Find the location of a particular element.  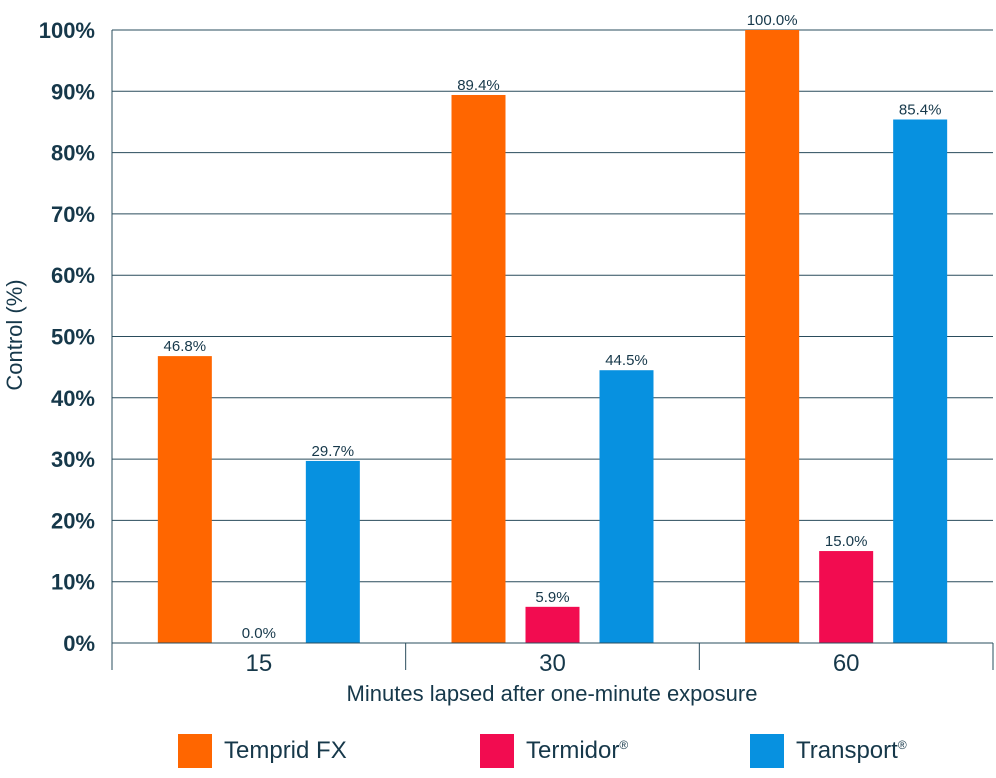

y-tick-label: 70% is located at coordinates (73, 214).